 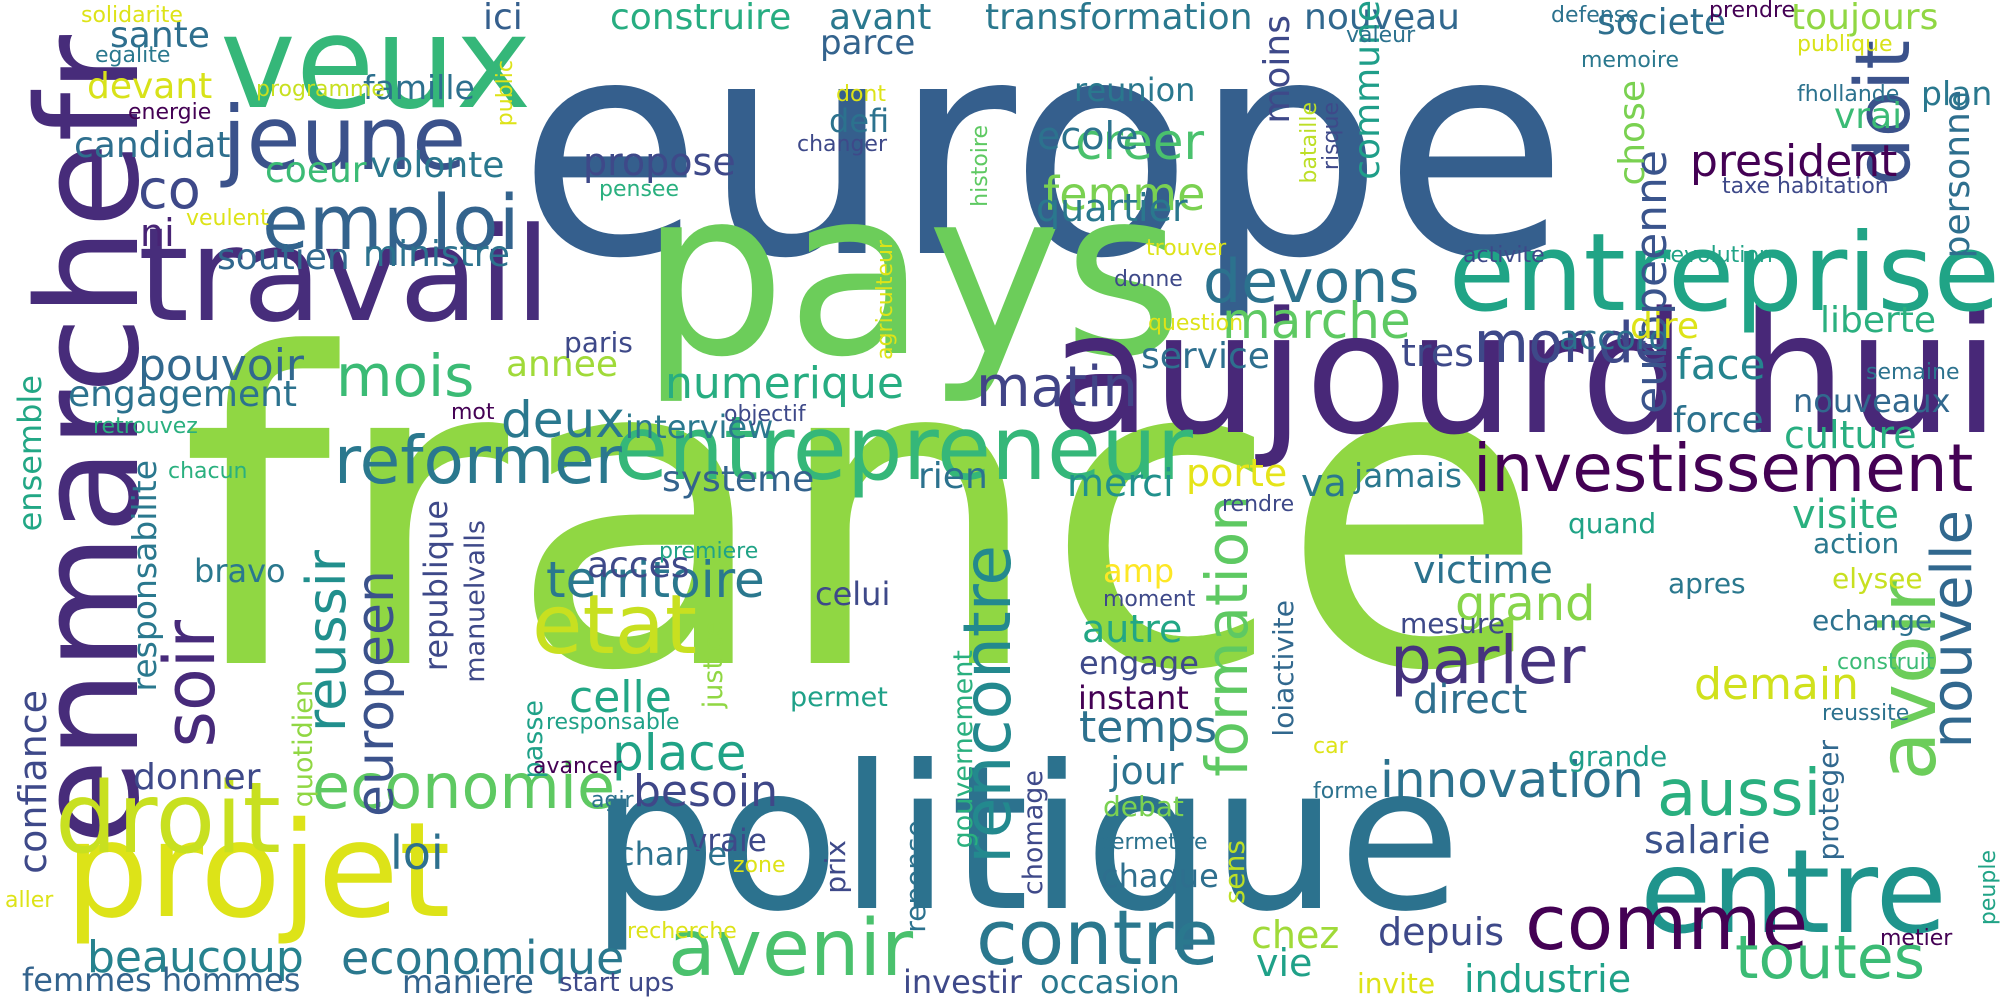 I want to click on word-quartier: quartier, so click(x=1112, y=208).